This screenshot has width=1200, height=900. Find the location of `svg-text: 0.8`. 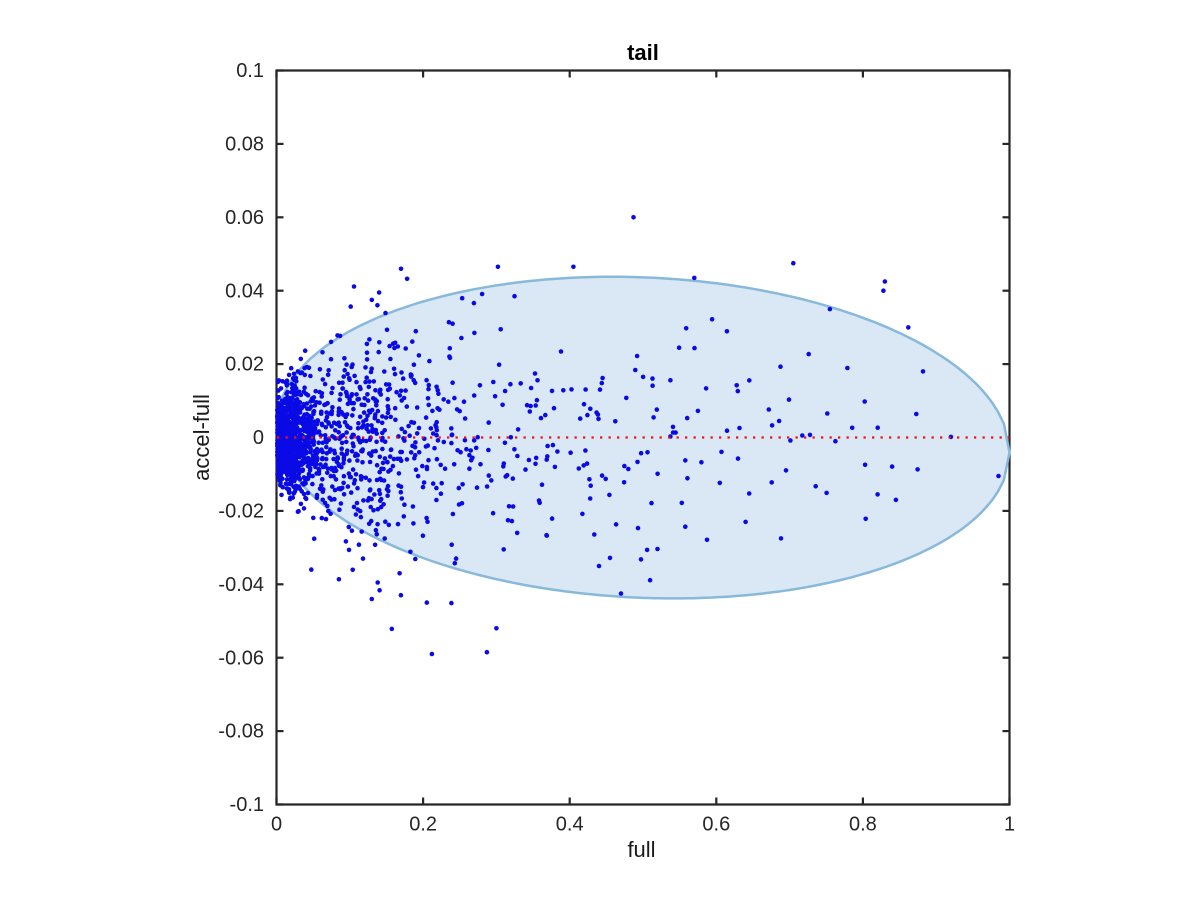

svg-text: 0.8 is located at coordinates (863, 825).